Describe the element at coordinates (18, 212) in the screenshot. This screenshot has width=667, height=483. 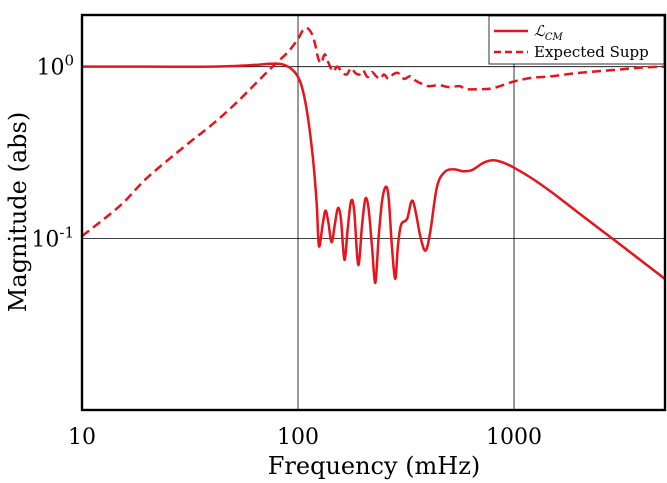
I see `y-axis-label: Magnitude (abs)` at that location.